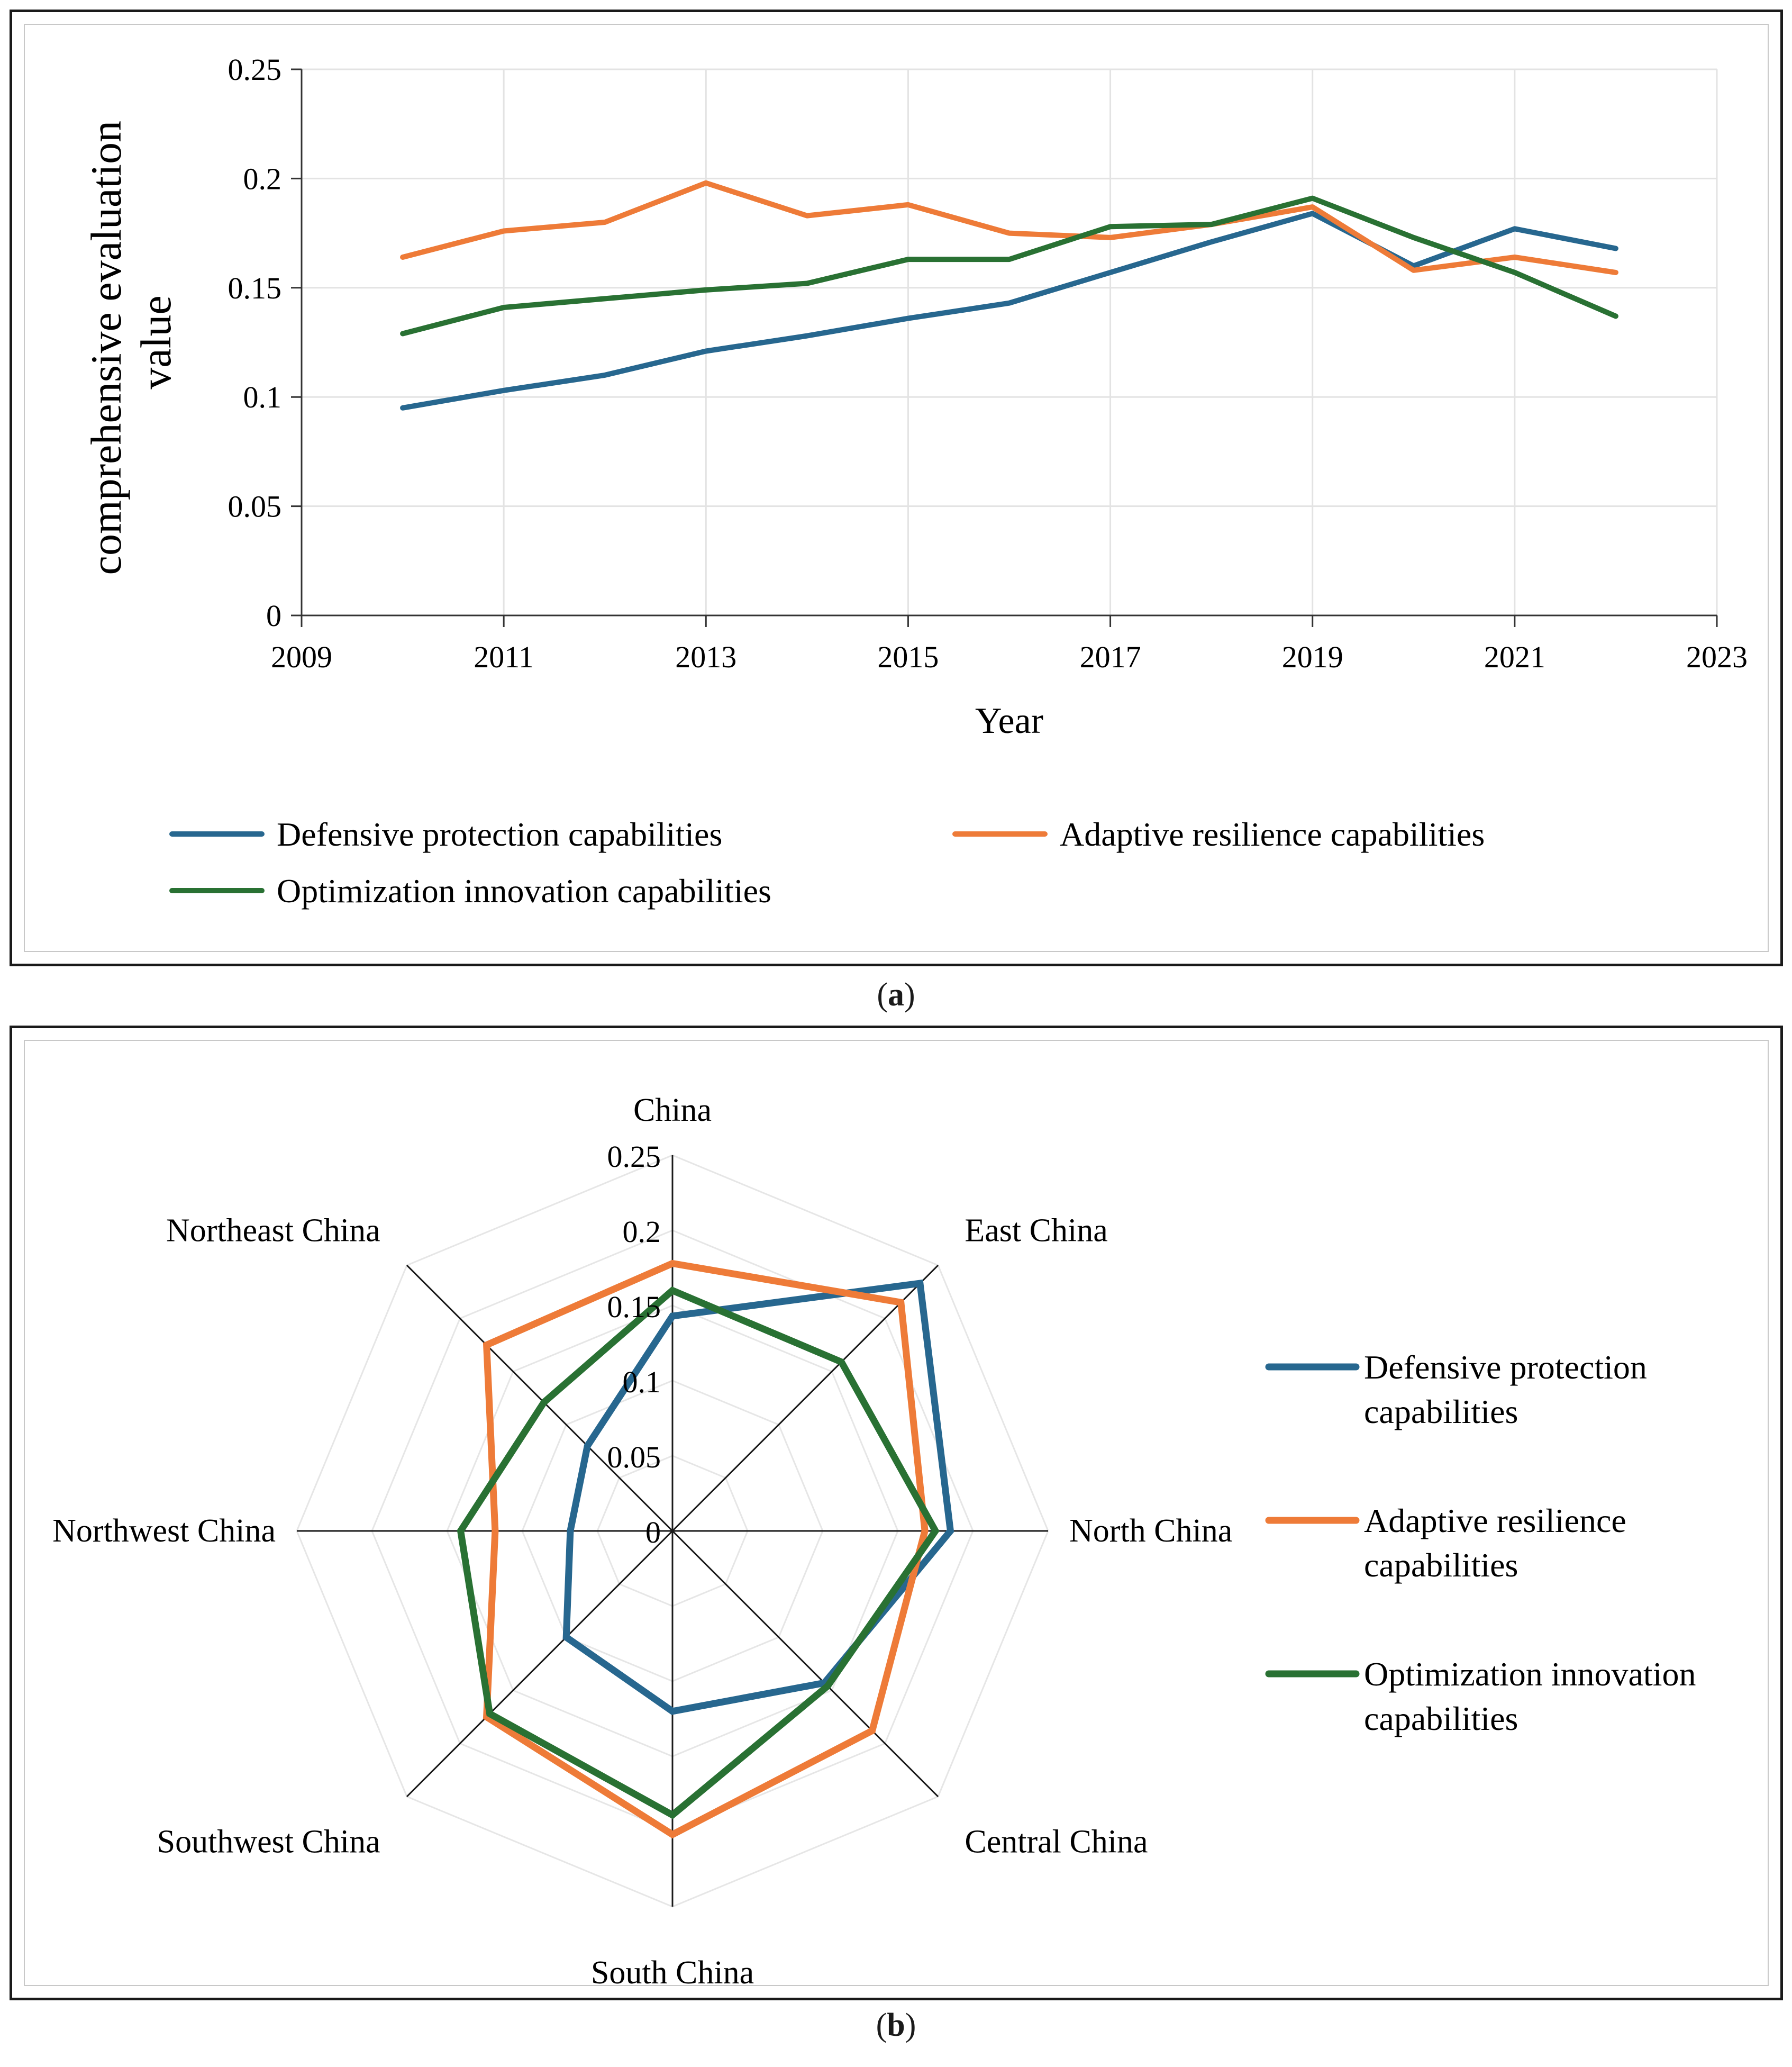 The image size is (1792, 2067). I want to click on legend-label-line-1: Optimization innovation, so click(1530, 1674).